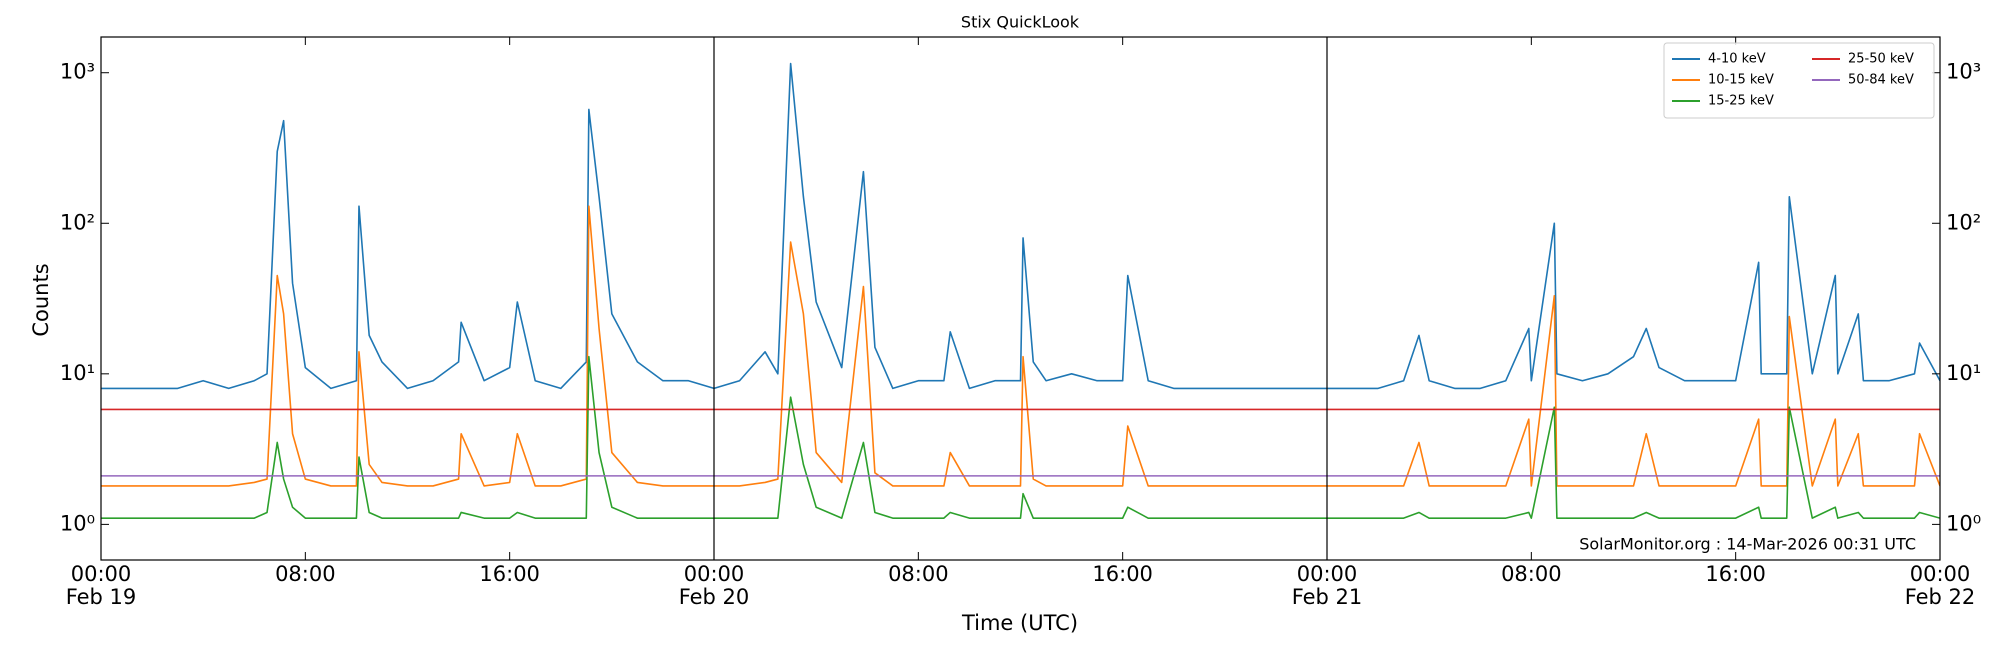  What do you see at coordinates (1741, 80) in the screenshot?
I see `legend-label: 10-15 keV` at bounding box center [1741, 80].